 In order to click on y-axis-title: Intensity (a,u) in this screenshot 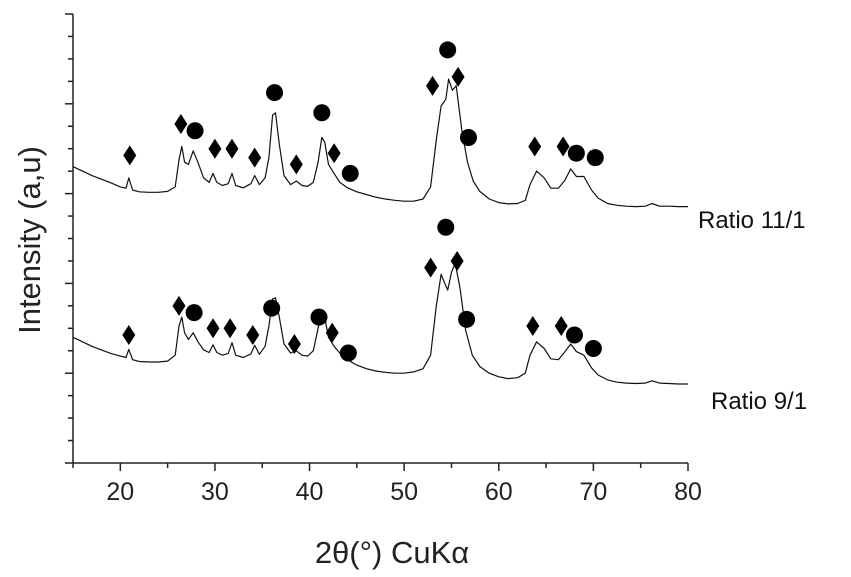, I will do `click(29, 240)`.